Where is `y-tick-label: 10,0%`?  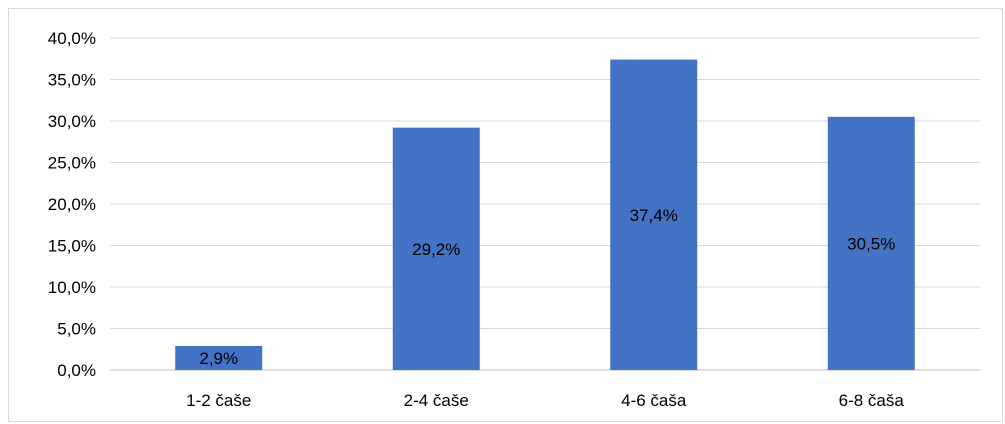 y-tick-label: 10,0% is located at coordinates (72, 287).